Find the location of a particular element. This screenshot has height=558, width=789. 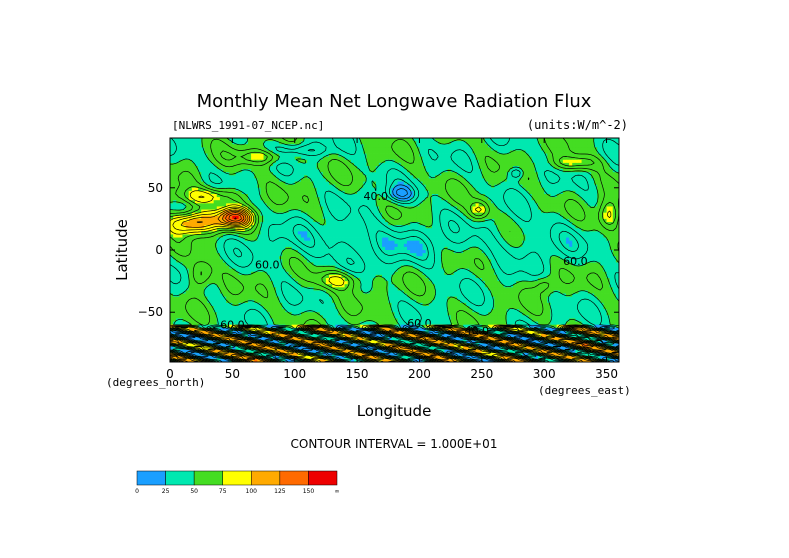

units-label: (units:W/m^-2) is located at coordinates (577, 125).